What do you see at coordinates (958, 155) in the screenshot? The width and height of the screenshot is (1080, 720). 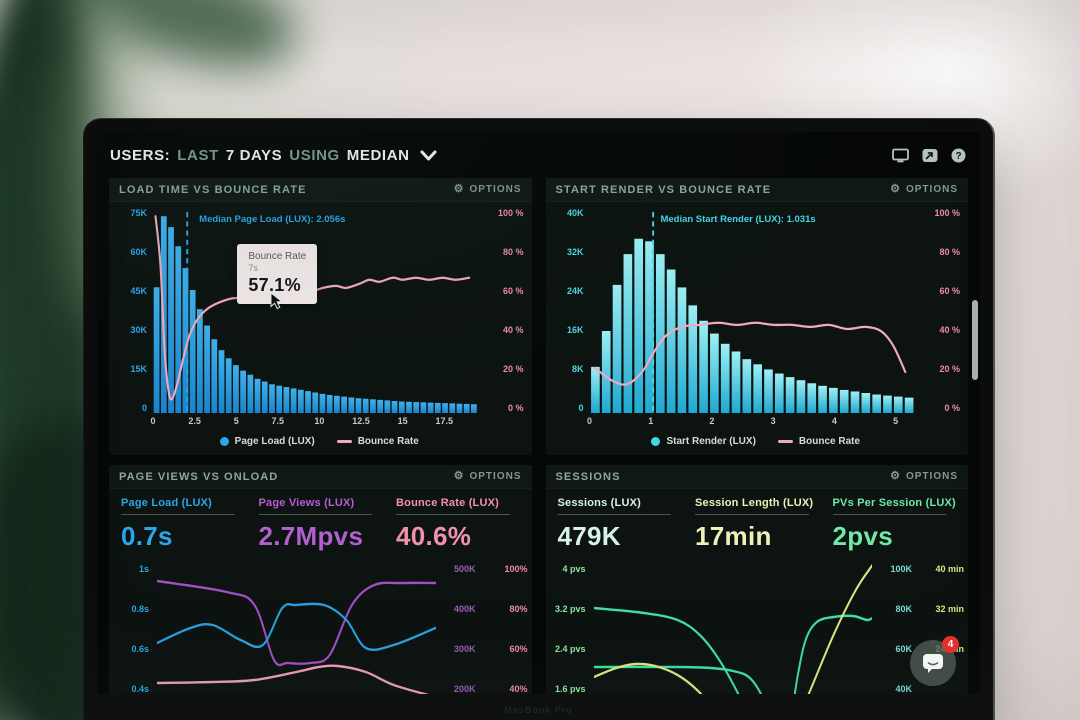 I see `help-icon: ?` at bounding box center [958, 155].